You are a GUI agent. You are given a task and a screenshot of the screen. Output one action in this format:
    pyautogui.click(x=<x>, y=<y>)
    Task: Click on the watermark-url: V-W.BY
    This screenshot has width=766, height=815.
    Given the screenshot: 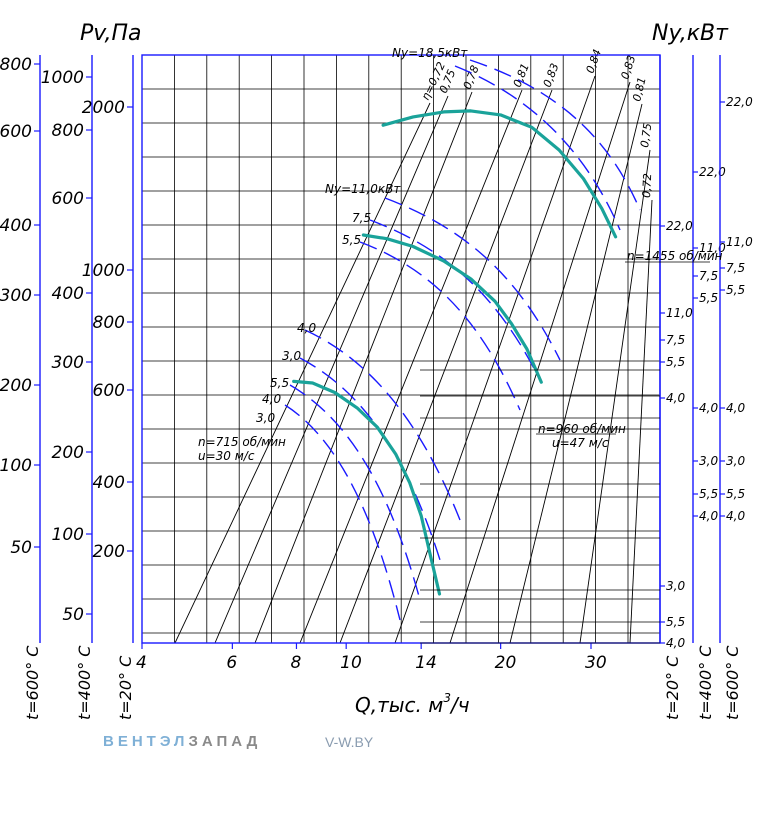 What is the action you would take?
    pyautogui.click(x=349, y=742)
    